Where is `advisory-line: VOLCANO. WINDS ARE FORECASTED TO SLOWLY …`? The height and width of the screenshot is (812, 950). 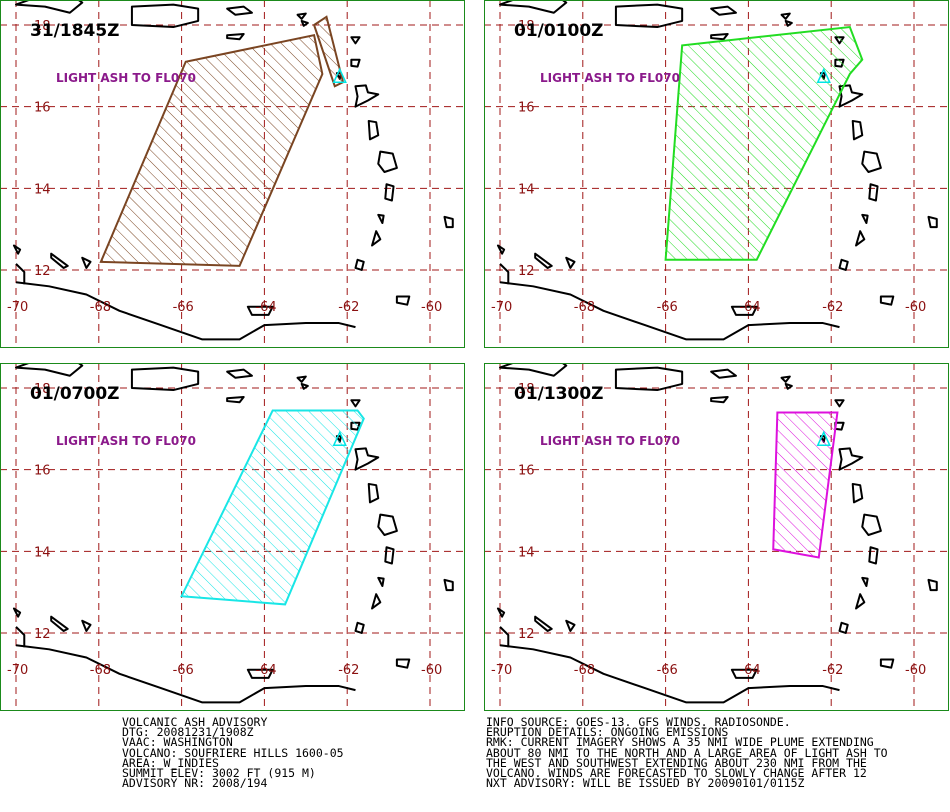
advisory-line: VOLCANO. WINDS ARE FORECASTED TO SLOWLY … is located at coordinates (676, 773).